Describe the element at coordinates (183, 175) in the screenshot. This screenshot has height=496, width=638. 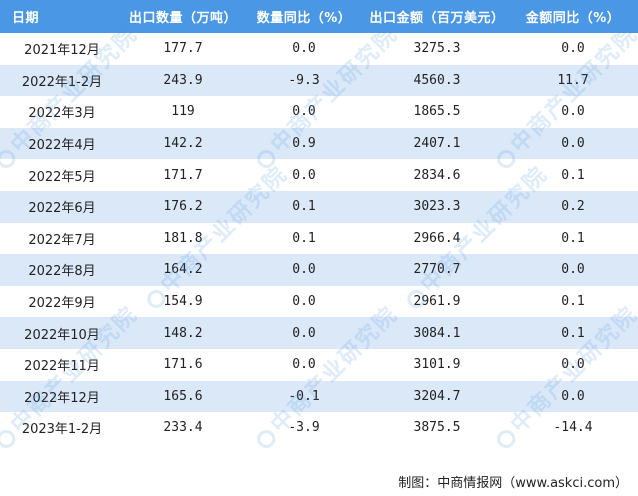
I see `cell-export-volume: 171.7` at that location.